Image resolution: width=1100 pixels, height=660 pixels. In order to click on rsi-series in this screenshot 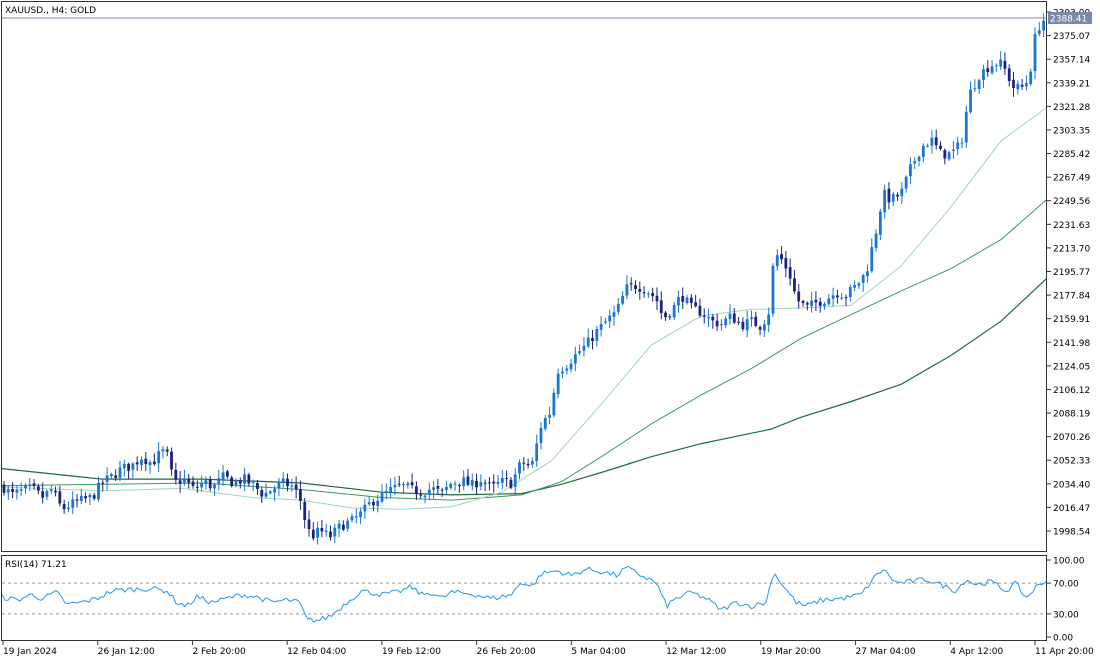, I will do `click(524, 594)`.